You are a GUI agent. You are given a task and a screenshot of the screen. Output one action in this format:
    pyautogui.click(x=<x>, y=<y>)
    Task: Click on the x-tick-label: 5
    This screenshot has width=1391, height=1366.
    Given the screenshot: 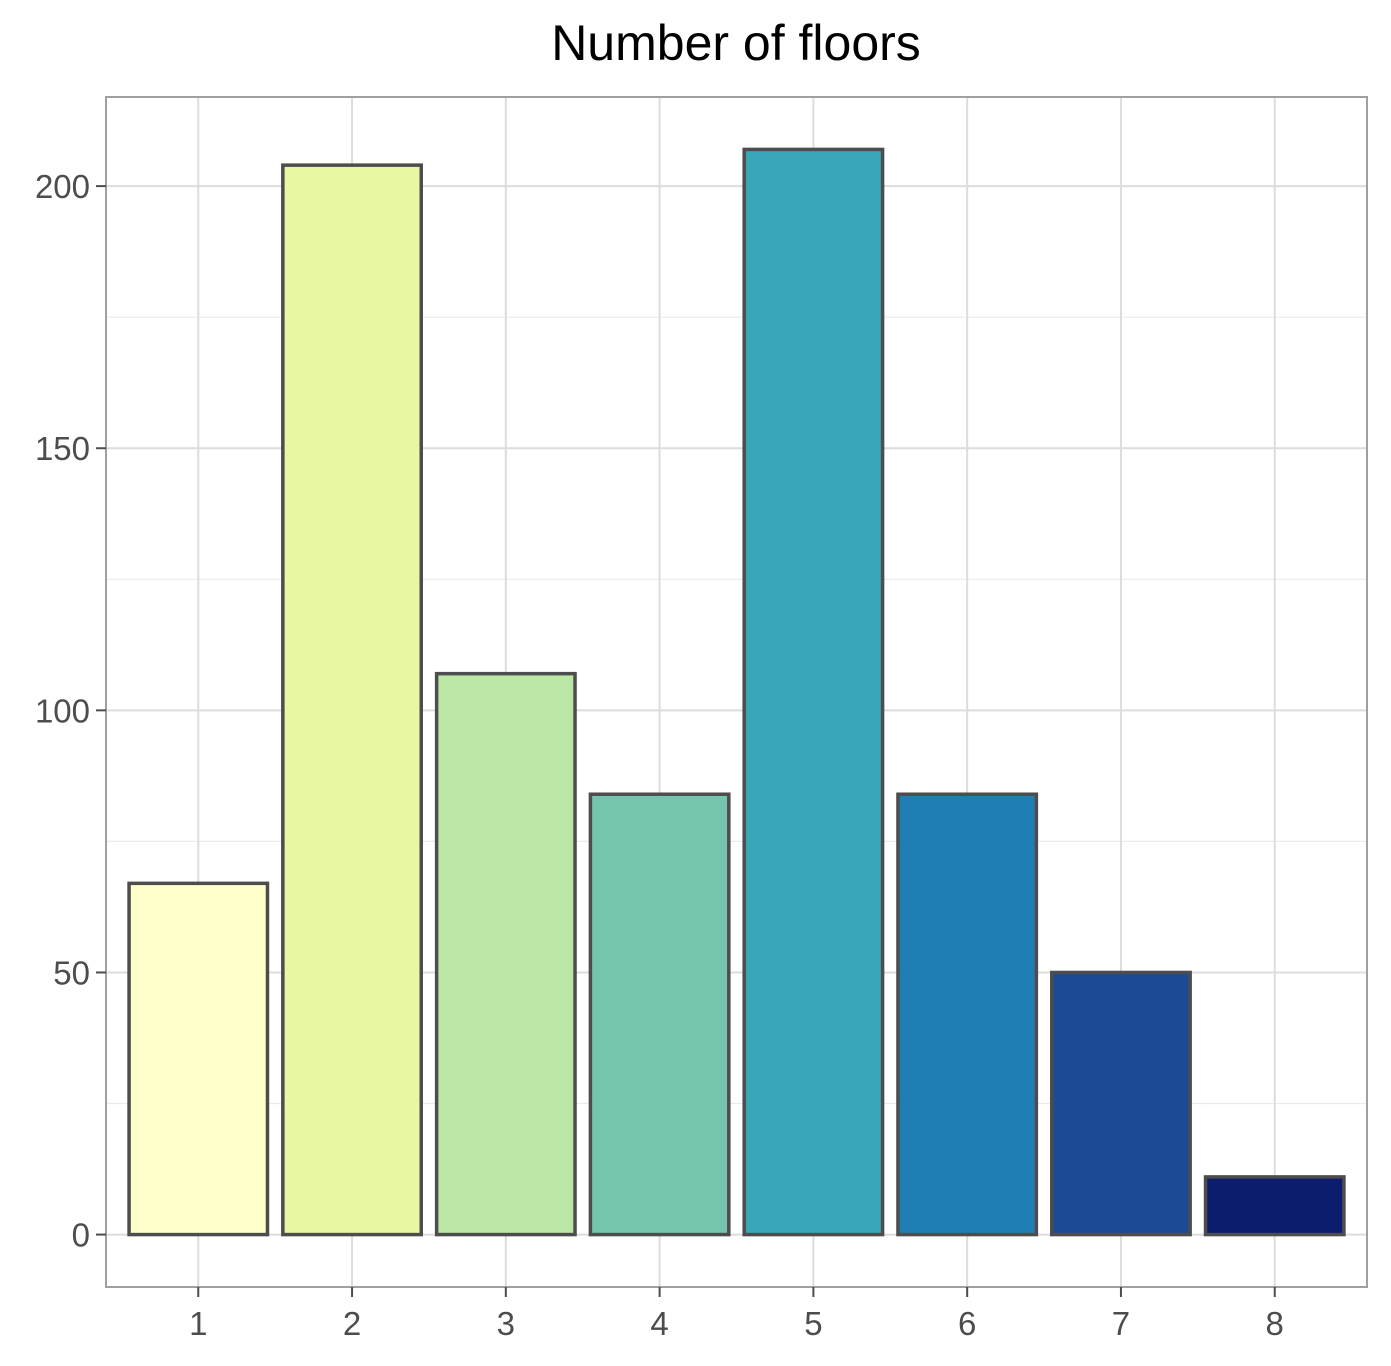 What is the action you would take?
    pyautogui.click(x=813, y=1323)
    